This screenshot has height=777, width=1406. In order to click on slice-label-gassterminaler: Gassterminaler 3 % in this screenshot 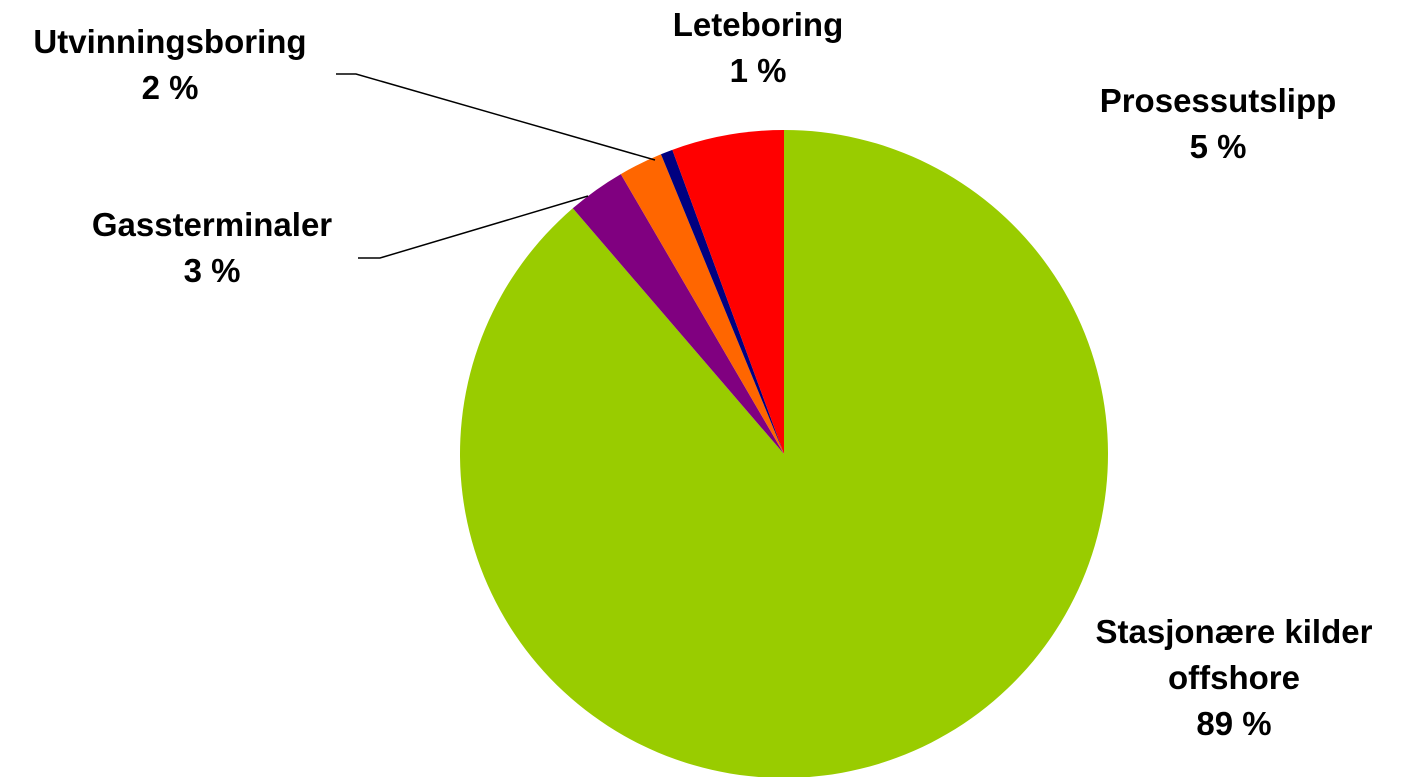, I will do `click(212, 247)`.